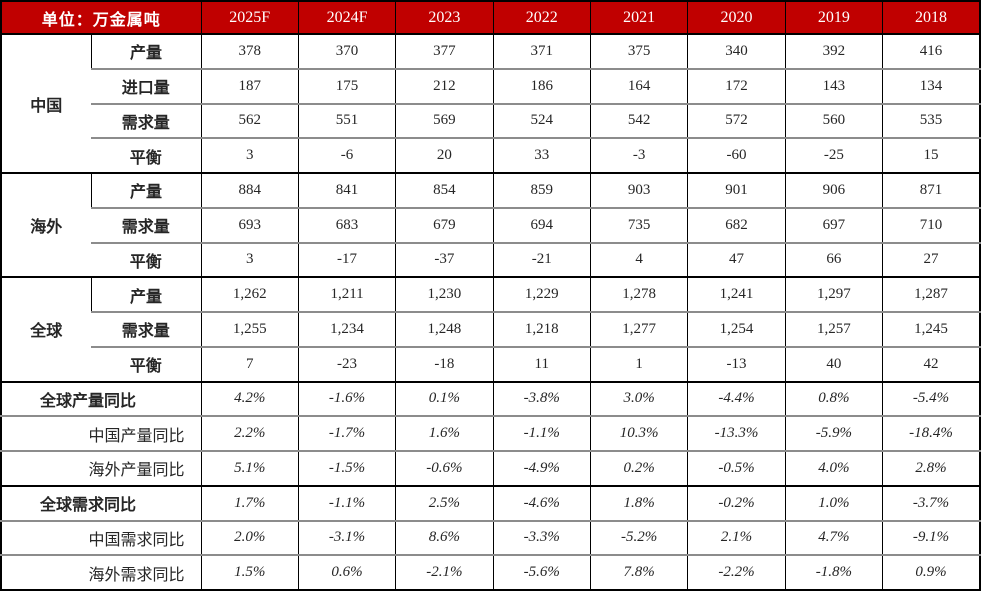  I want to click on value-cell: 66, so click(833, 260).